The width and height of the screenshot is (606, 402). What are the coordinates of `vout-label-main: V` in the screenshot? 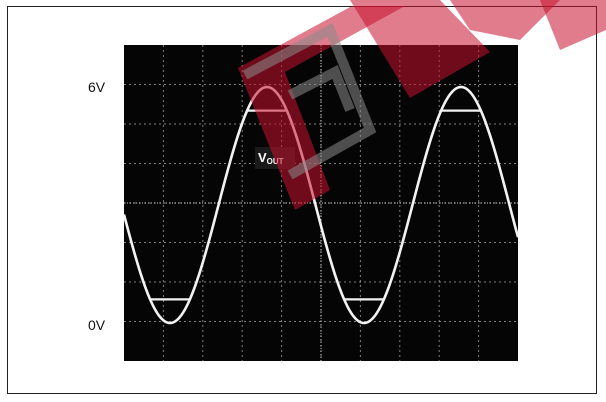 It's located at (262, 157).